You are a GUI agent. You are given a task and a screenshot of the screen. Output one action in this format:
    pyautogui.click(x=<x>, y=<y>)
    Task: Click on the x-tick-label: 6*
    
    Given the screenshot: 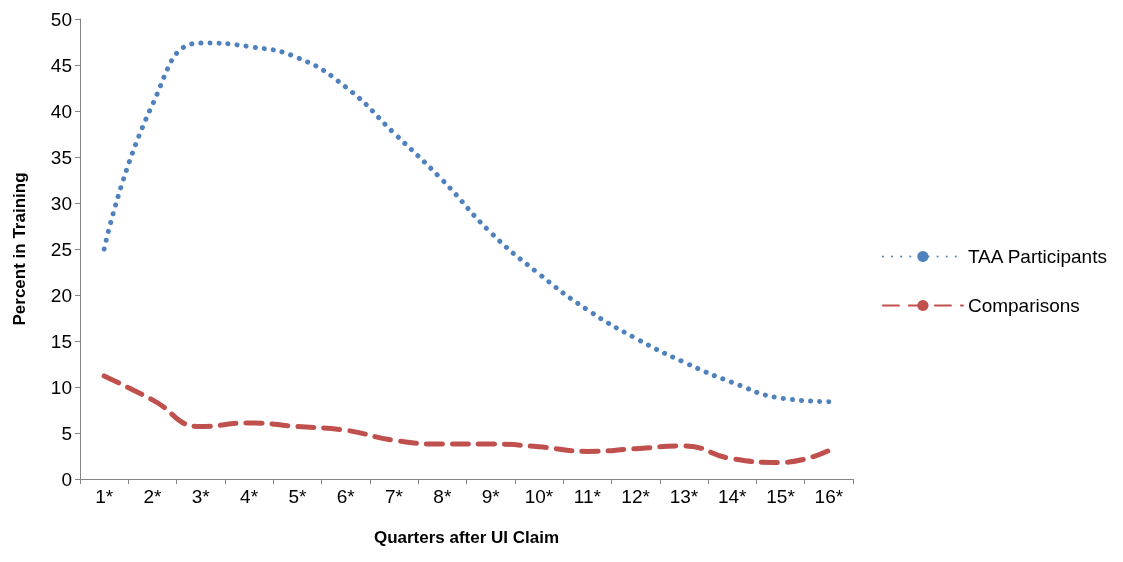 What is the action you would take?
    pyautogui.click(x=346, y=496)
    